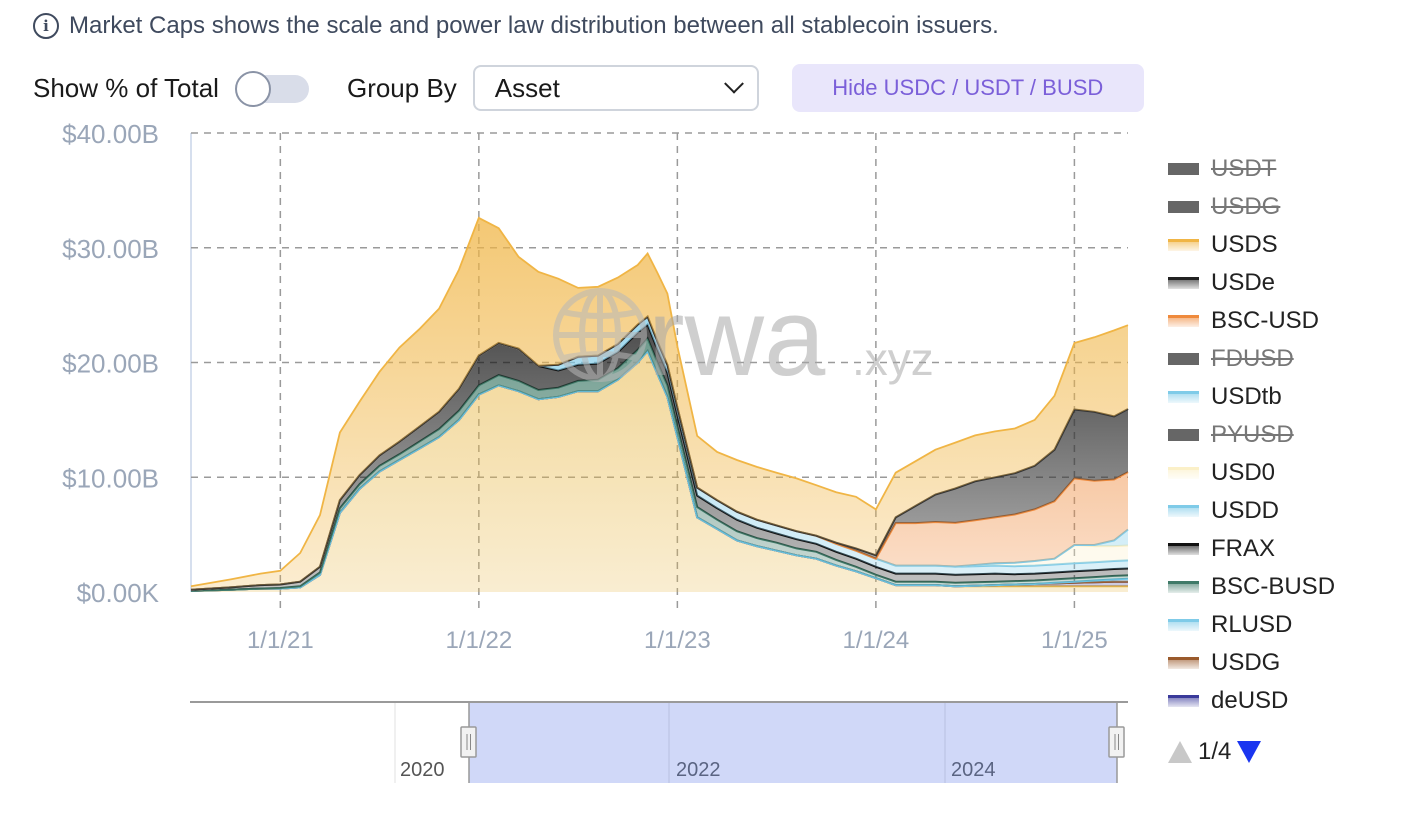 The width and height of the screenshot is (1414, 836). What do you see at coordinates (110, 134) in the screenshot?
I see `y-tick-label: $40.00B` at bounding box center [110, 134].